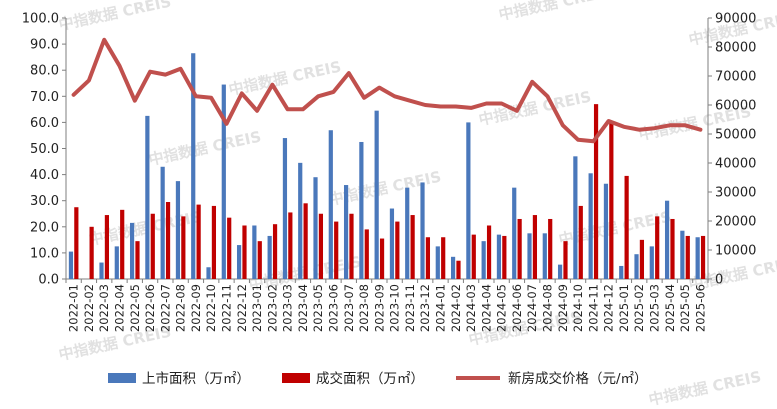 This screenshot has width=777, height=409. What do you see at coordinates (609, 308) in the screenshot?
I see `x-tick-label: 2024-12` at bounding box center [609, 308].